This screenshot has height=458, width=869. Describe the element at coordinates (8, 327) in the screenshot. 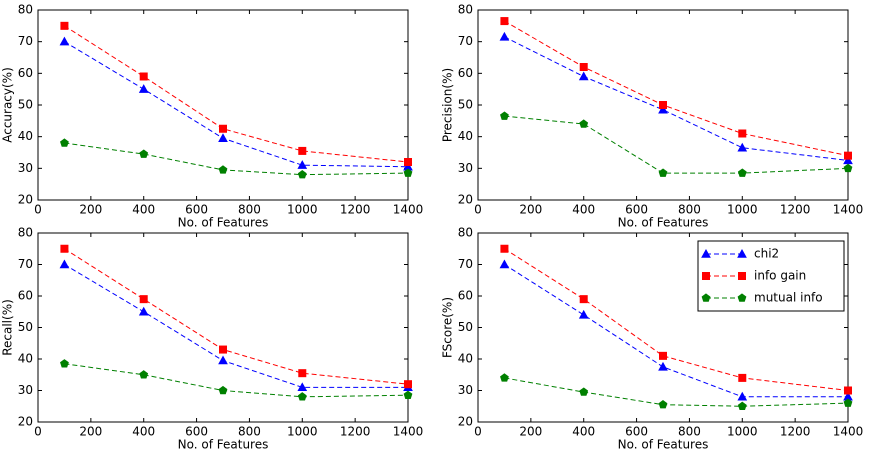

I see `y-axis-label: Recall(%)` at that location.